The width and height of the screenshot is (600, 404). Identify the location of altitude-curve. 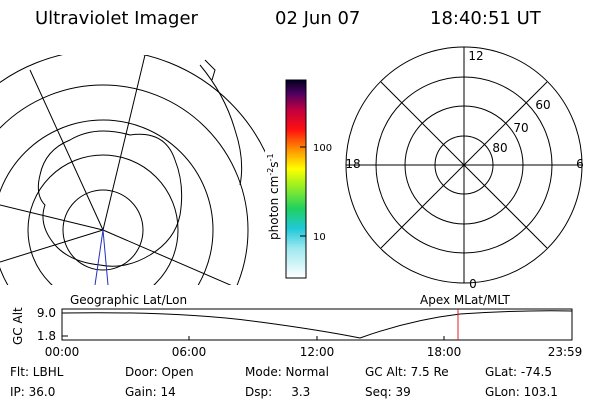
(317, 324).